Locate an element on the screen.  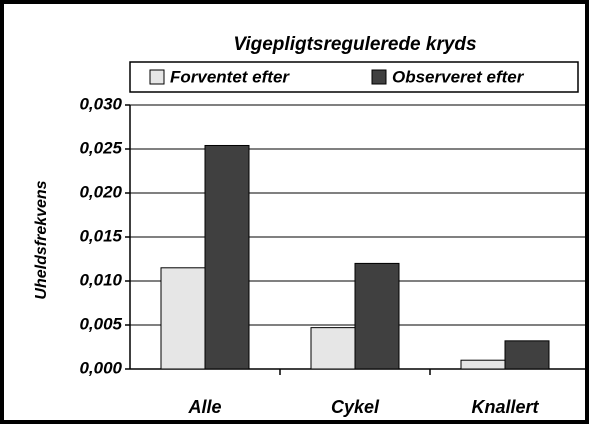
x-tick-label: Knallert is located at coordinates (505, 407).